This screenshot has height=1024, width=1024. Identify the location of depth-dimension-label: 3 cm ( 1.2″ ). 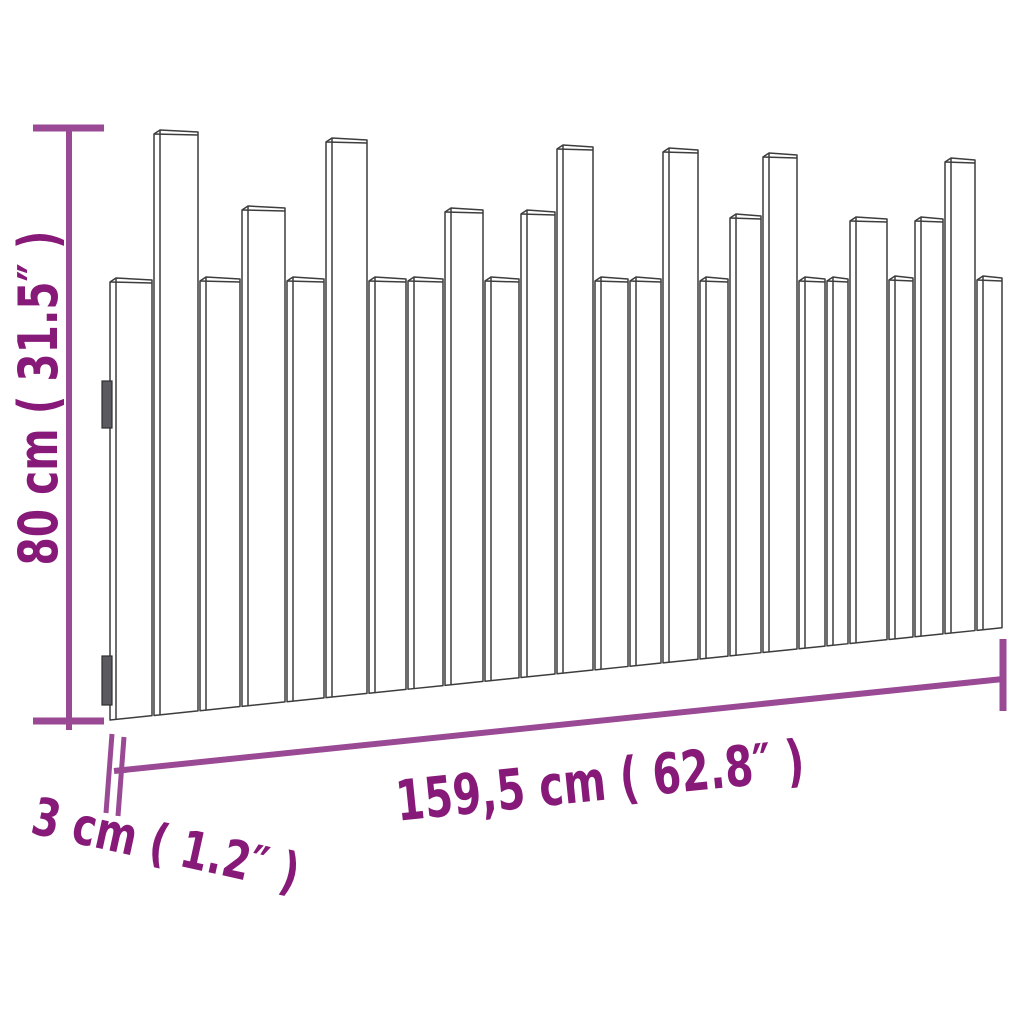
(165, 845).